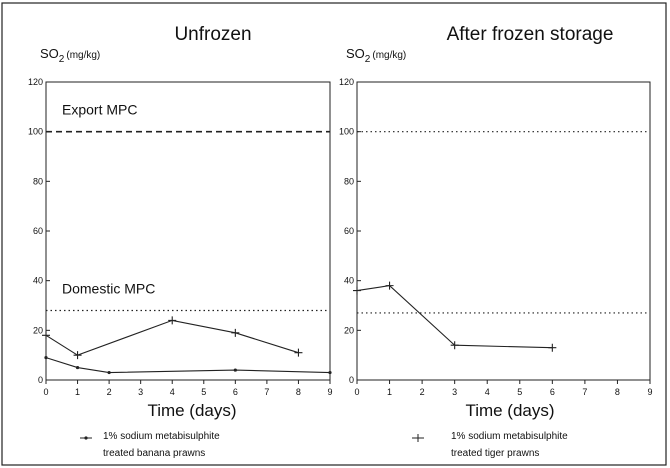  Describe the element at coordinates (154, 453) in the screenshot. I see `legend-text-line2: treated banana prawns` at that location.